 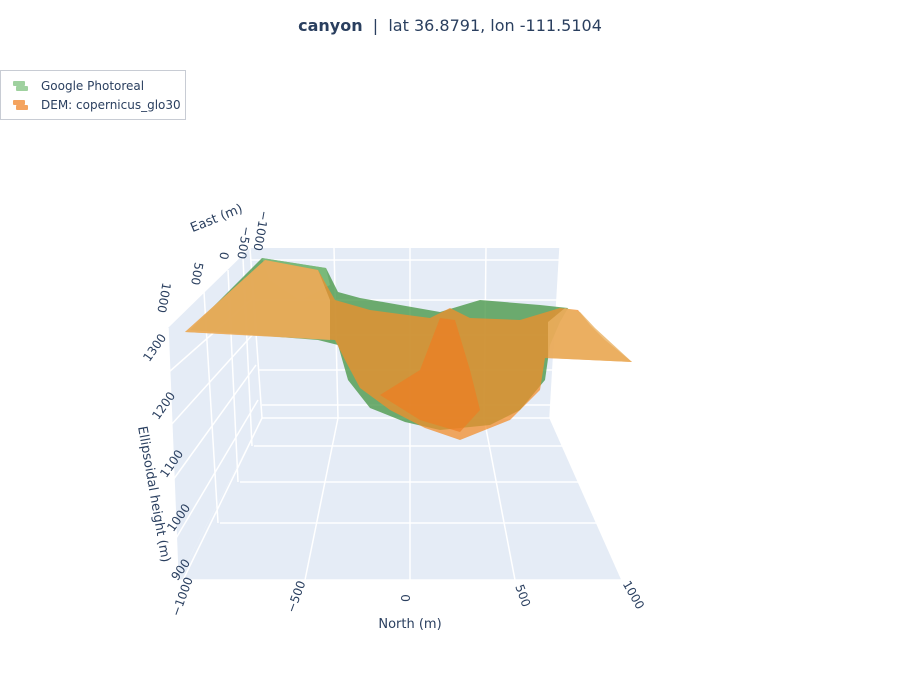 I want to click on y-tick-label: 1000, so click(x=163, y=297).